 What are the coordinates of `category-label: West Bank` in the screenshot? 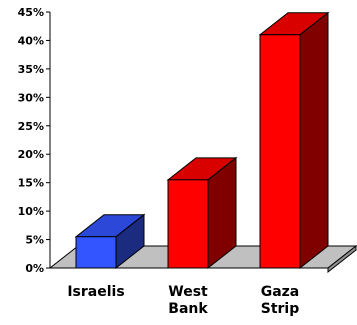 It's located at (188, 300).